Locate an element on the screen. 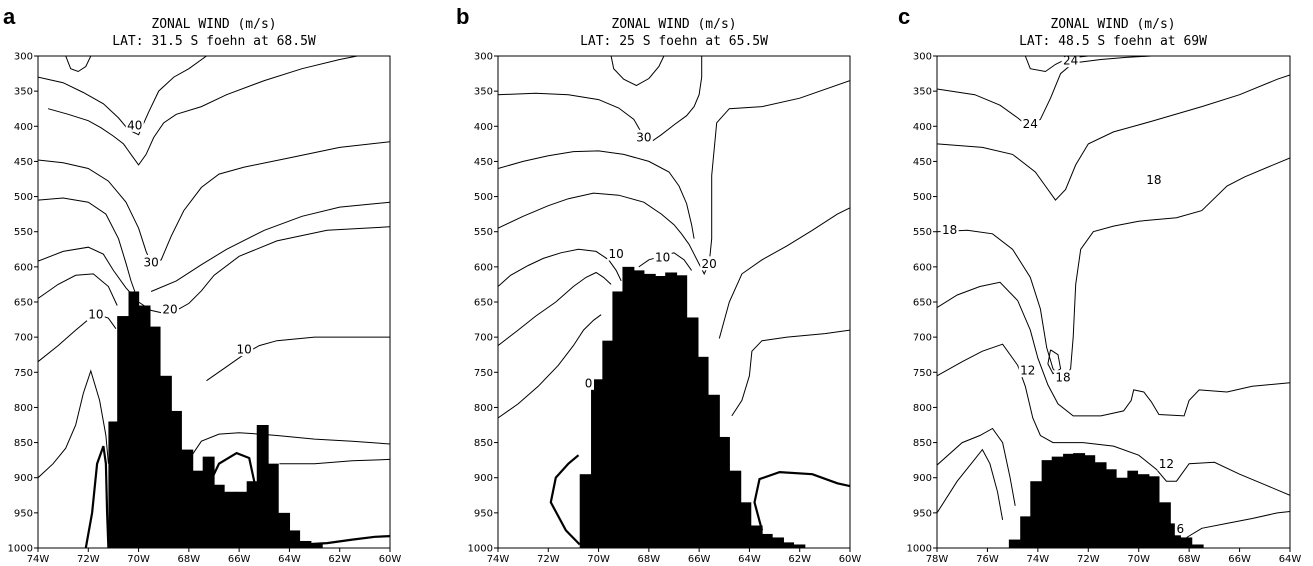 The image size is (1313, 566). y-tick-label: 800 is located at coordinates (483, 408).